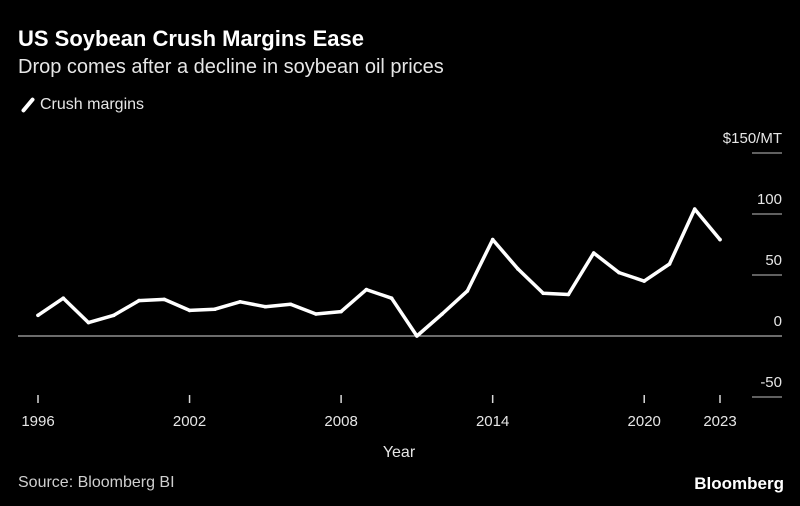 Image resolution: width=800 pixels, height=506 pixels. What do you see at coordinates (739, 483) in the screenshot?
I see `bloomberg-logo: Bloomberg` at bounding box center [739, 483].